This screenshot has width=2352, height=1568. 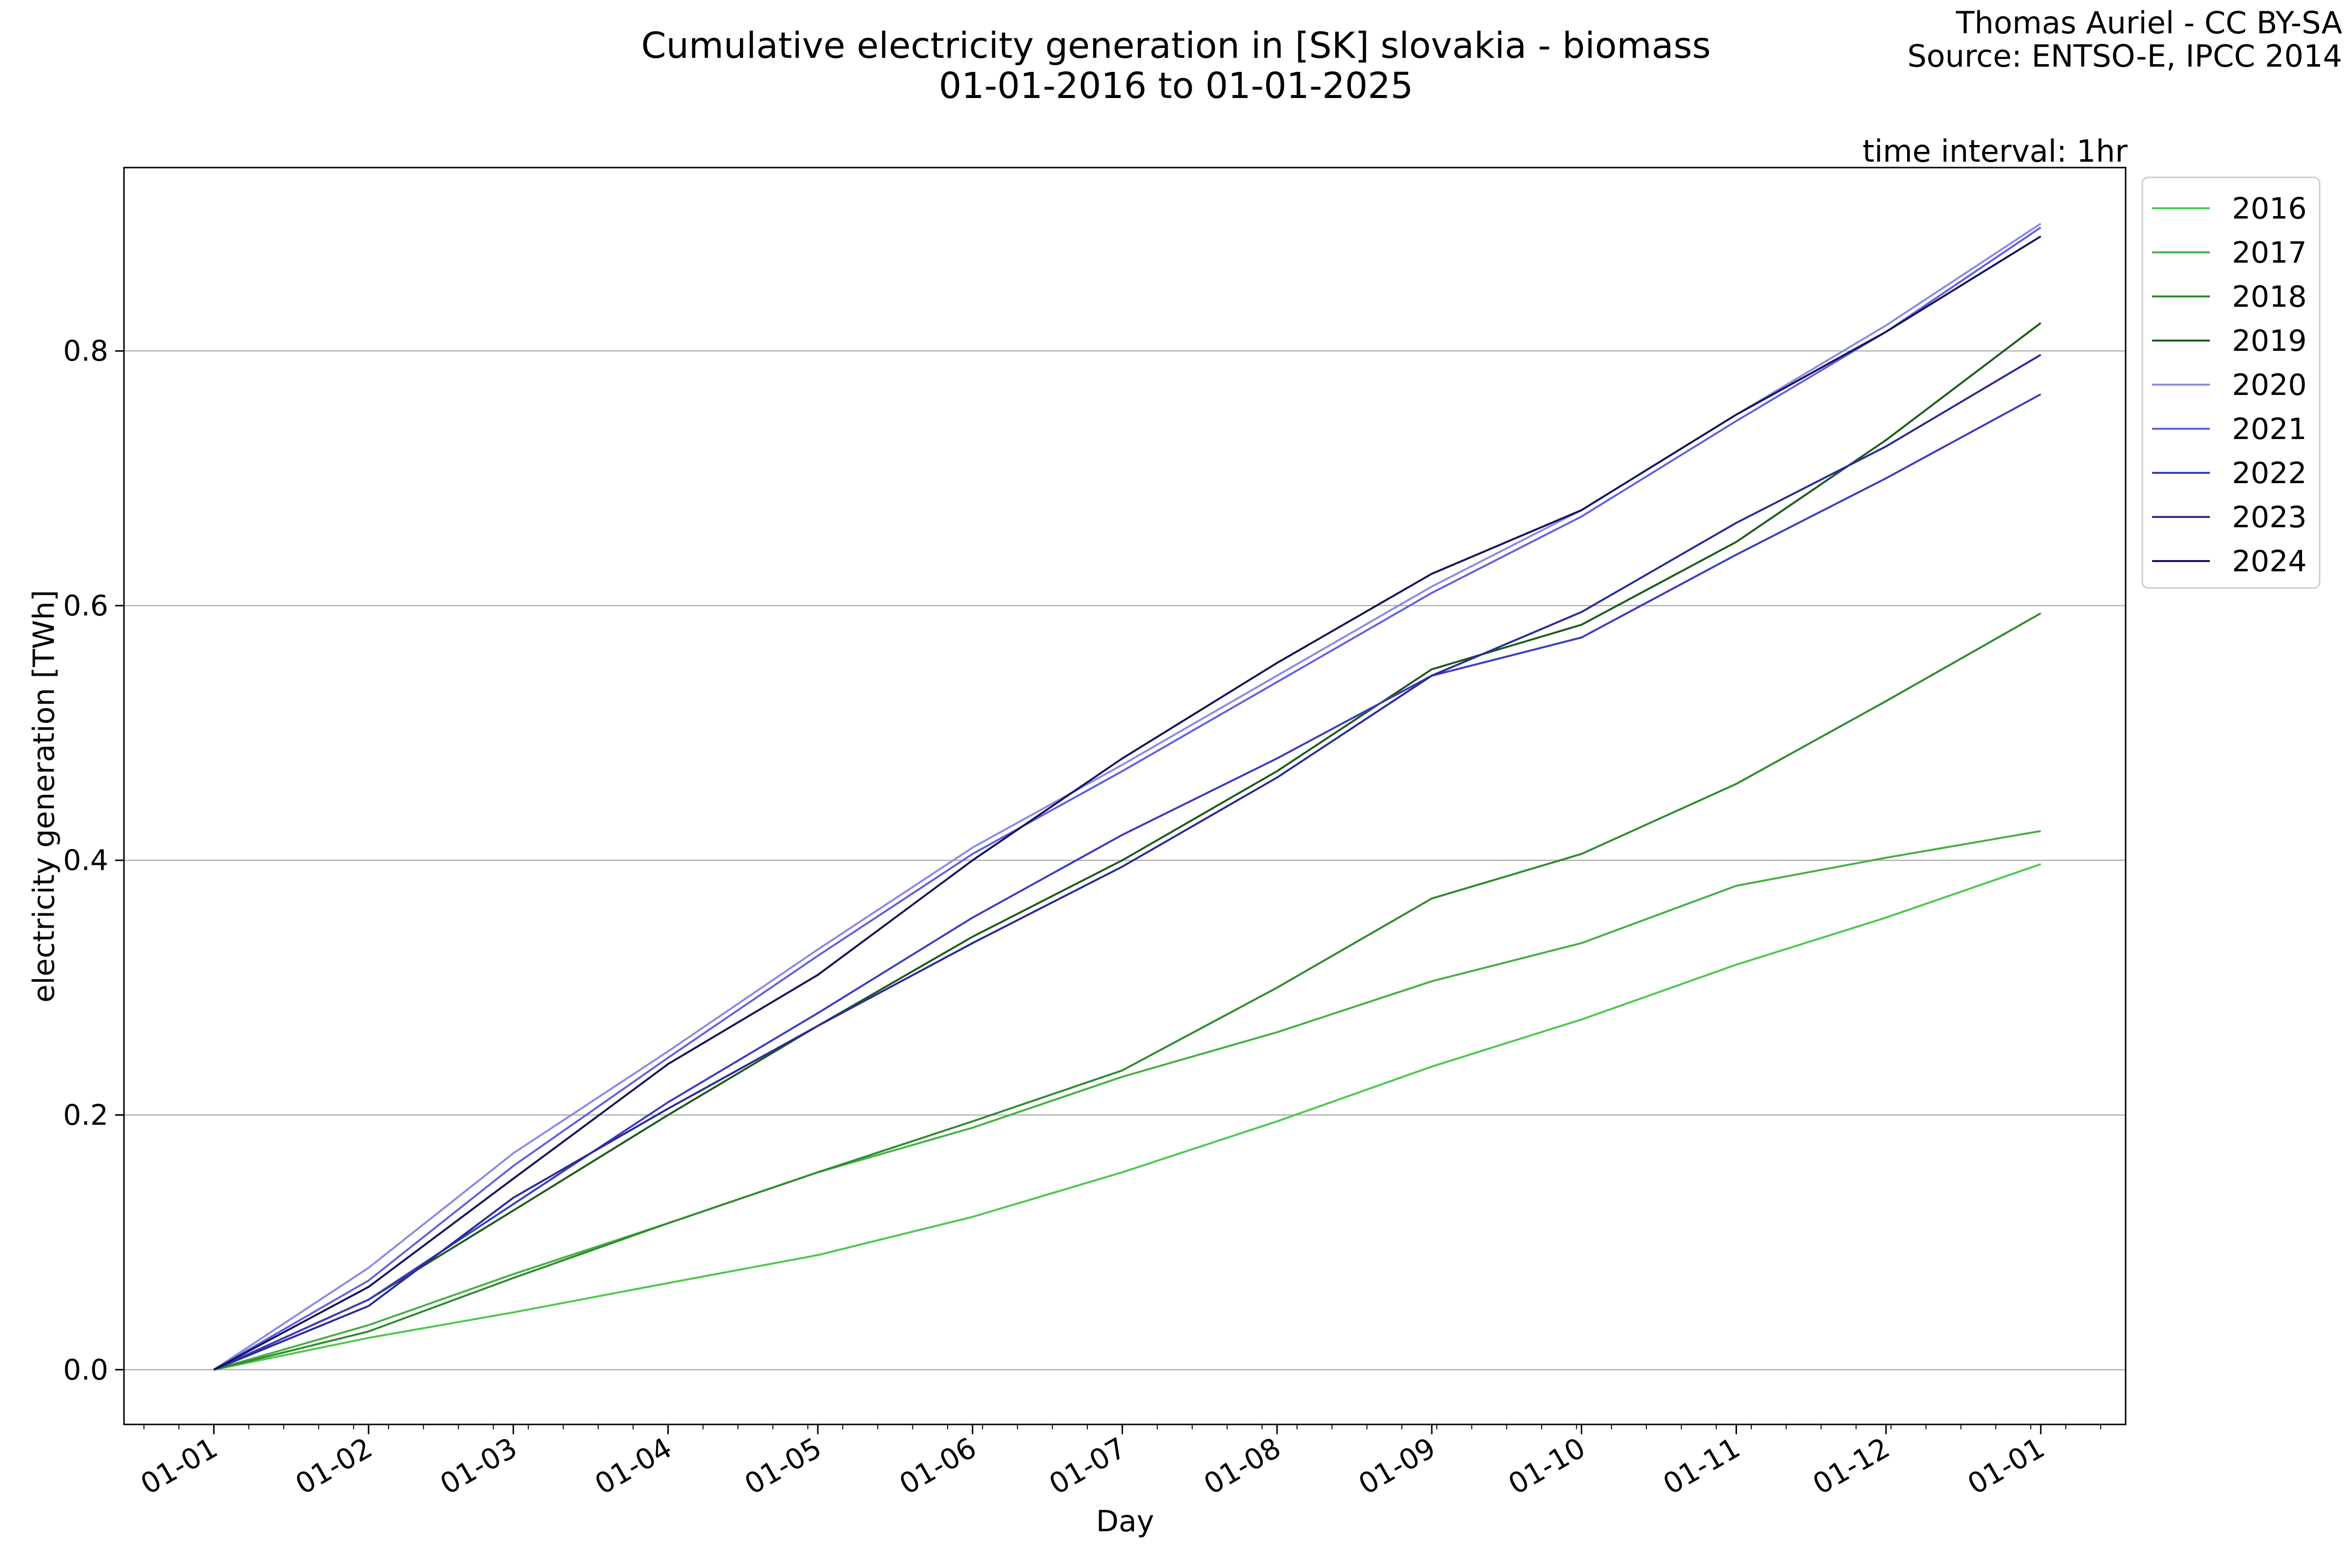 I want to click on legend-label-2019: 2019, so click(x=2269, y=341).